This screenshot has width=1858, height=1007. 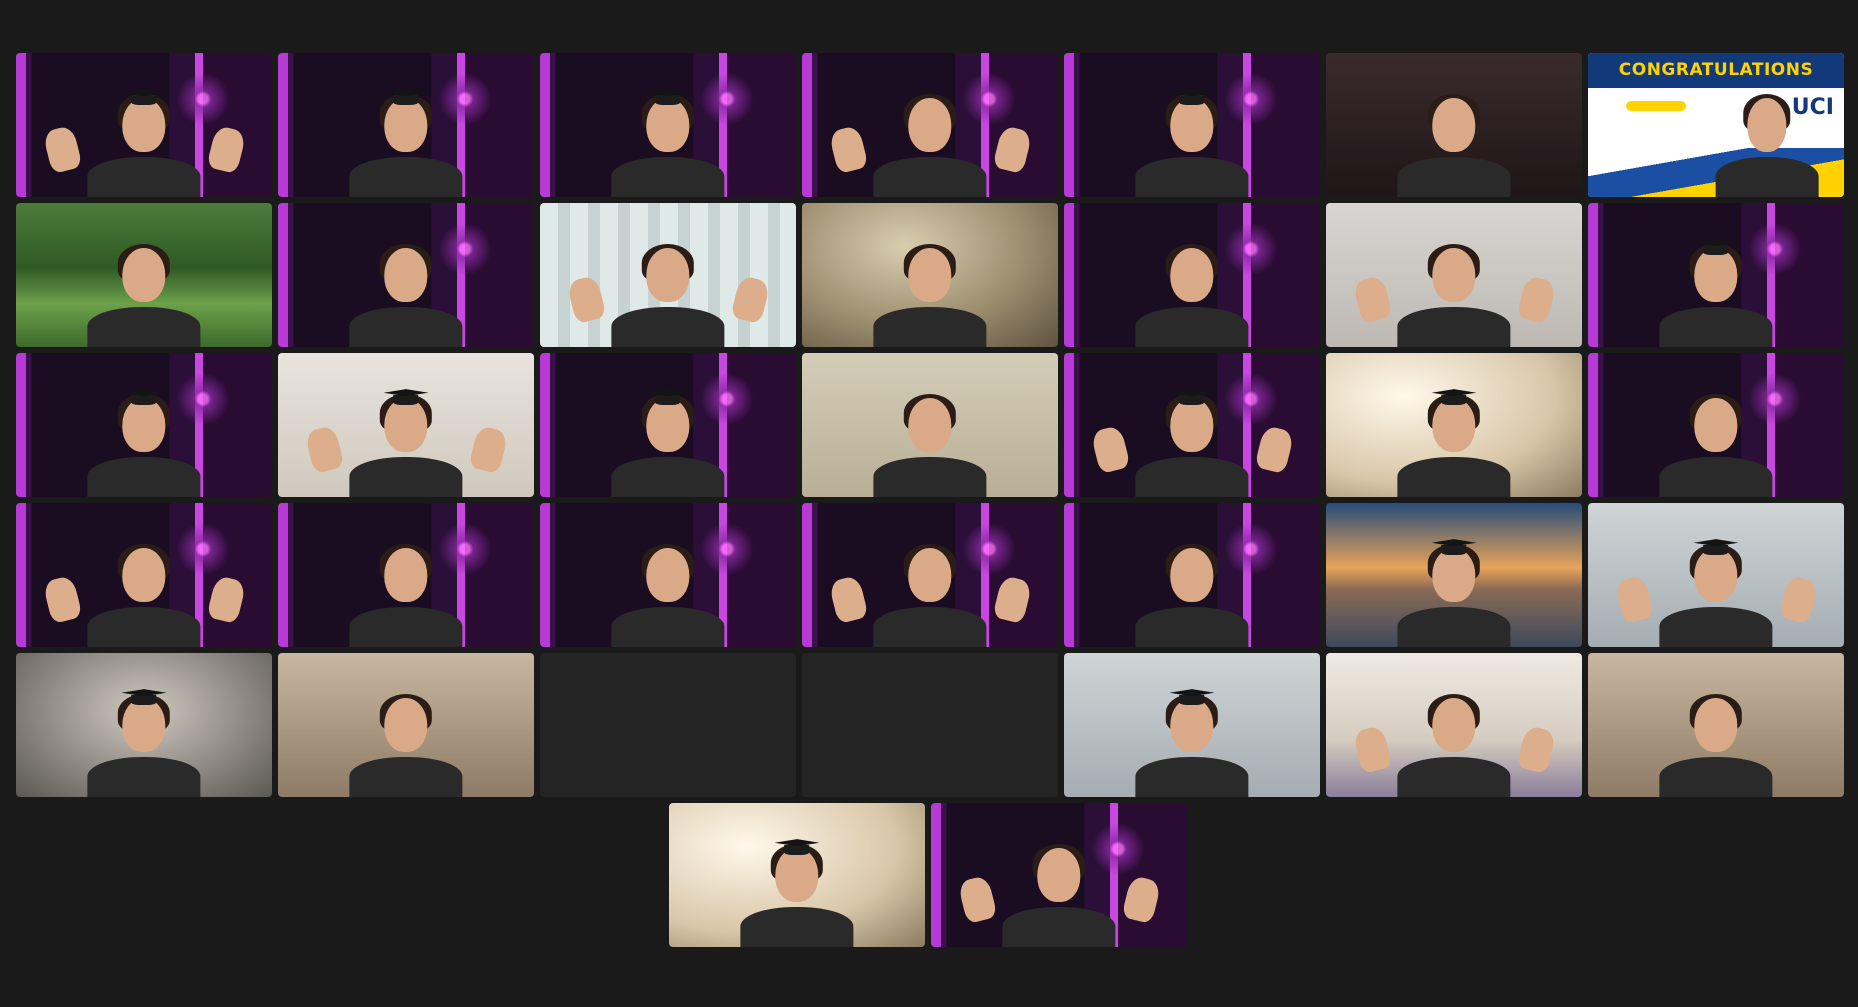 What do you see at coordinates (1656, 106) in the screenshot?
I see `banner-tag` at bounding box center [1656, 106].